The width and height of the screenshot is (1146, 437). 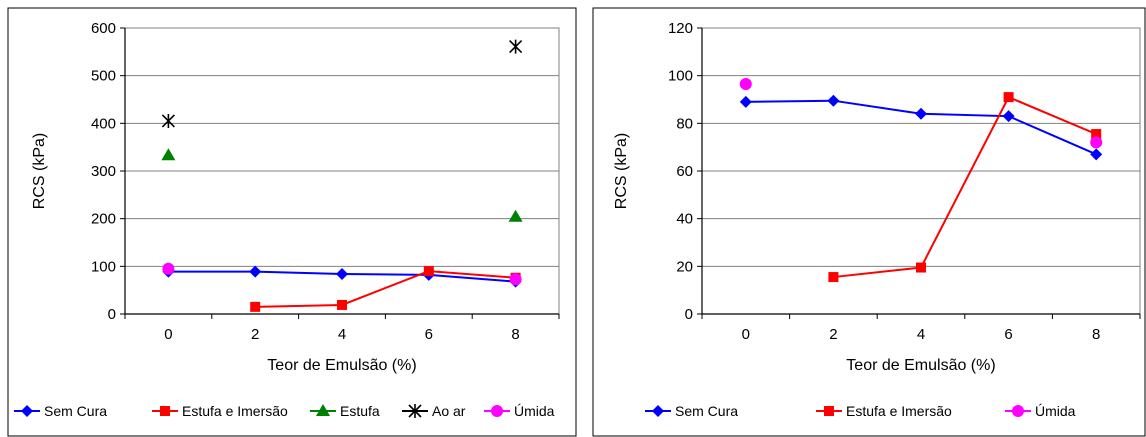 What do you see at coordinates (168, 334) in the screenshot?
I see `chart1-x-tick-label: 0` at bounding box center [168, 334].